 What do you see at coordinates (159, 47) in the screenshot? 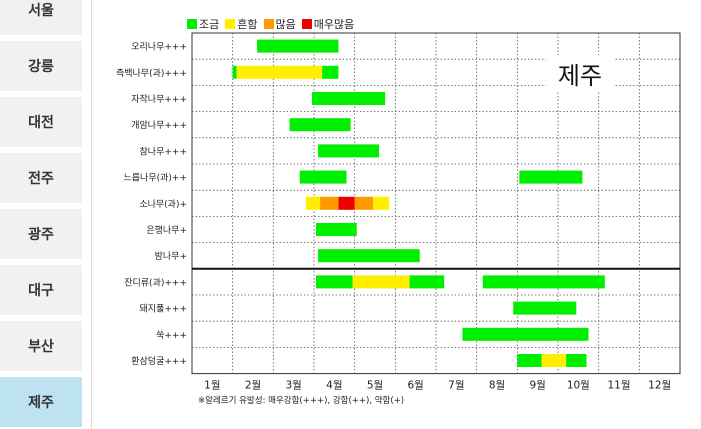
I see `row-label: 오리나무+++` at bounding box center [159, 47].